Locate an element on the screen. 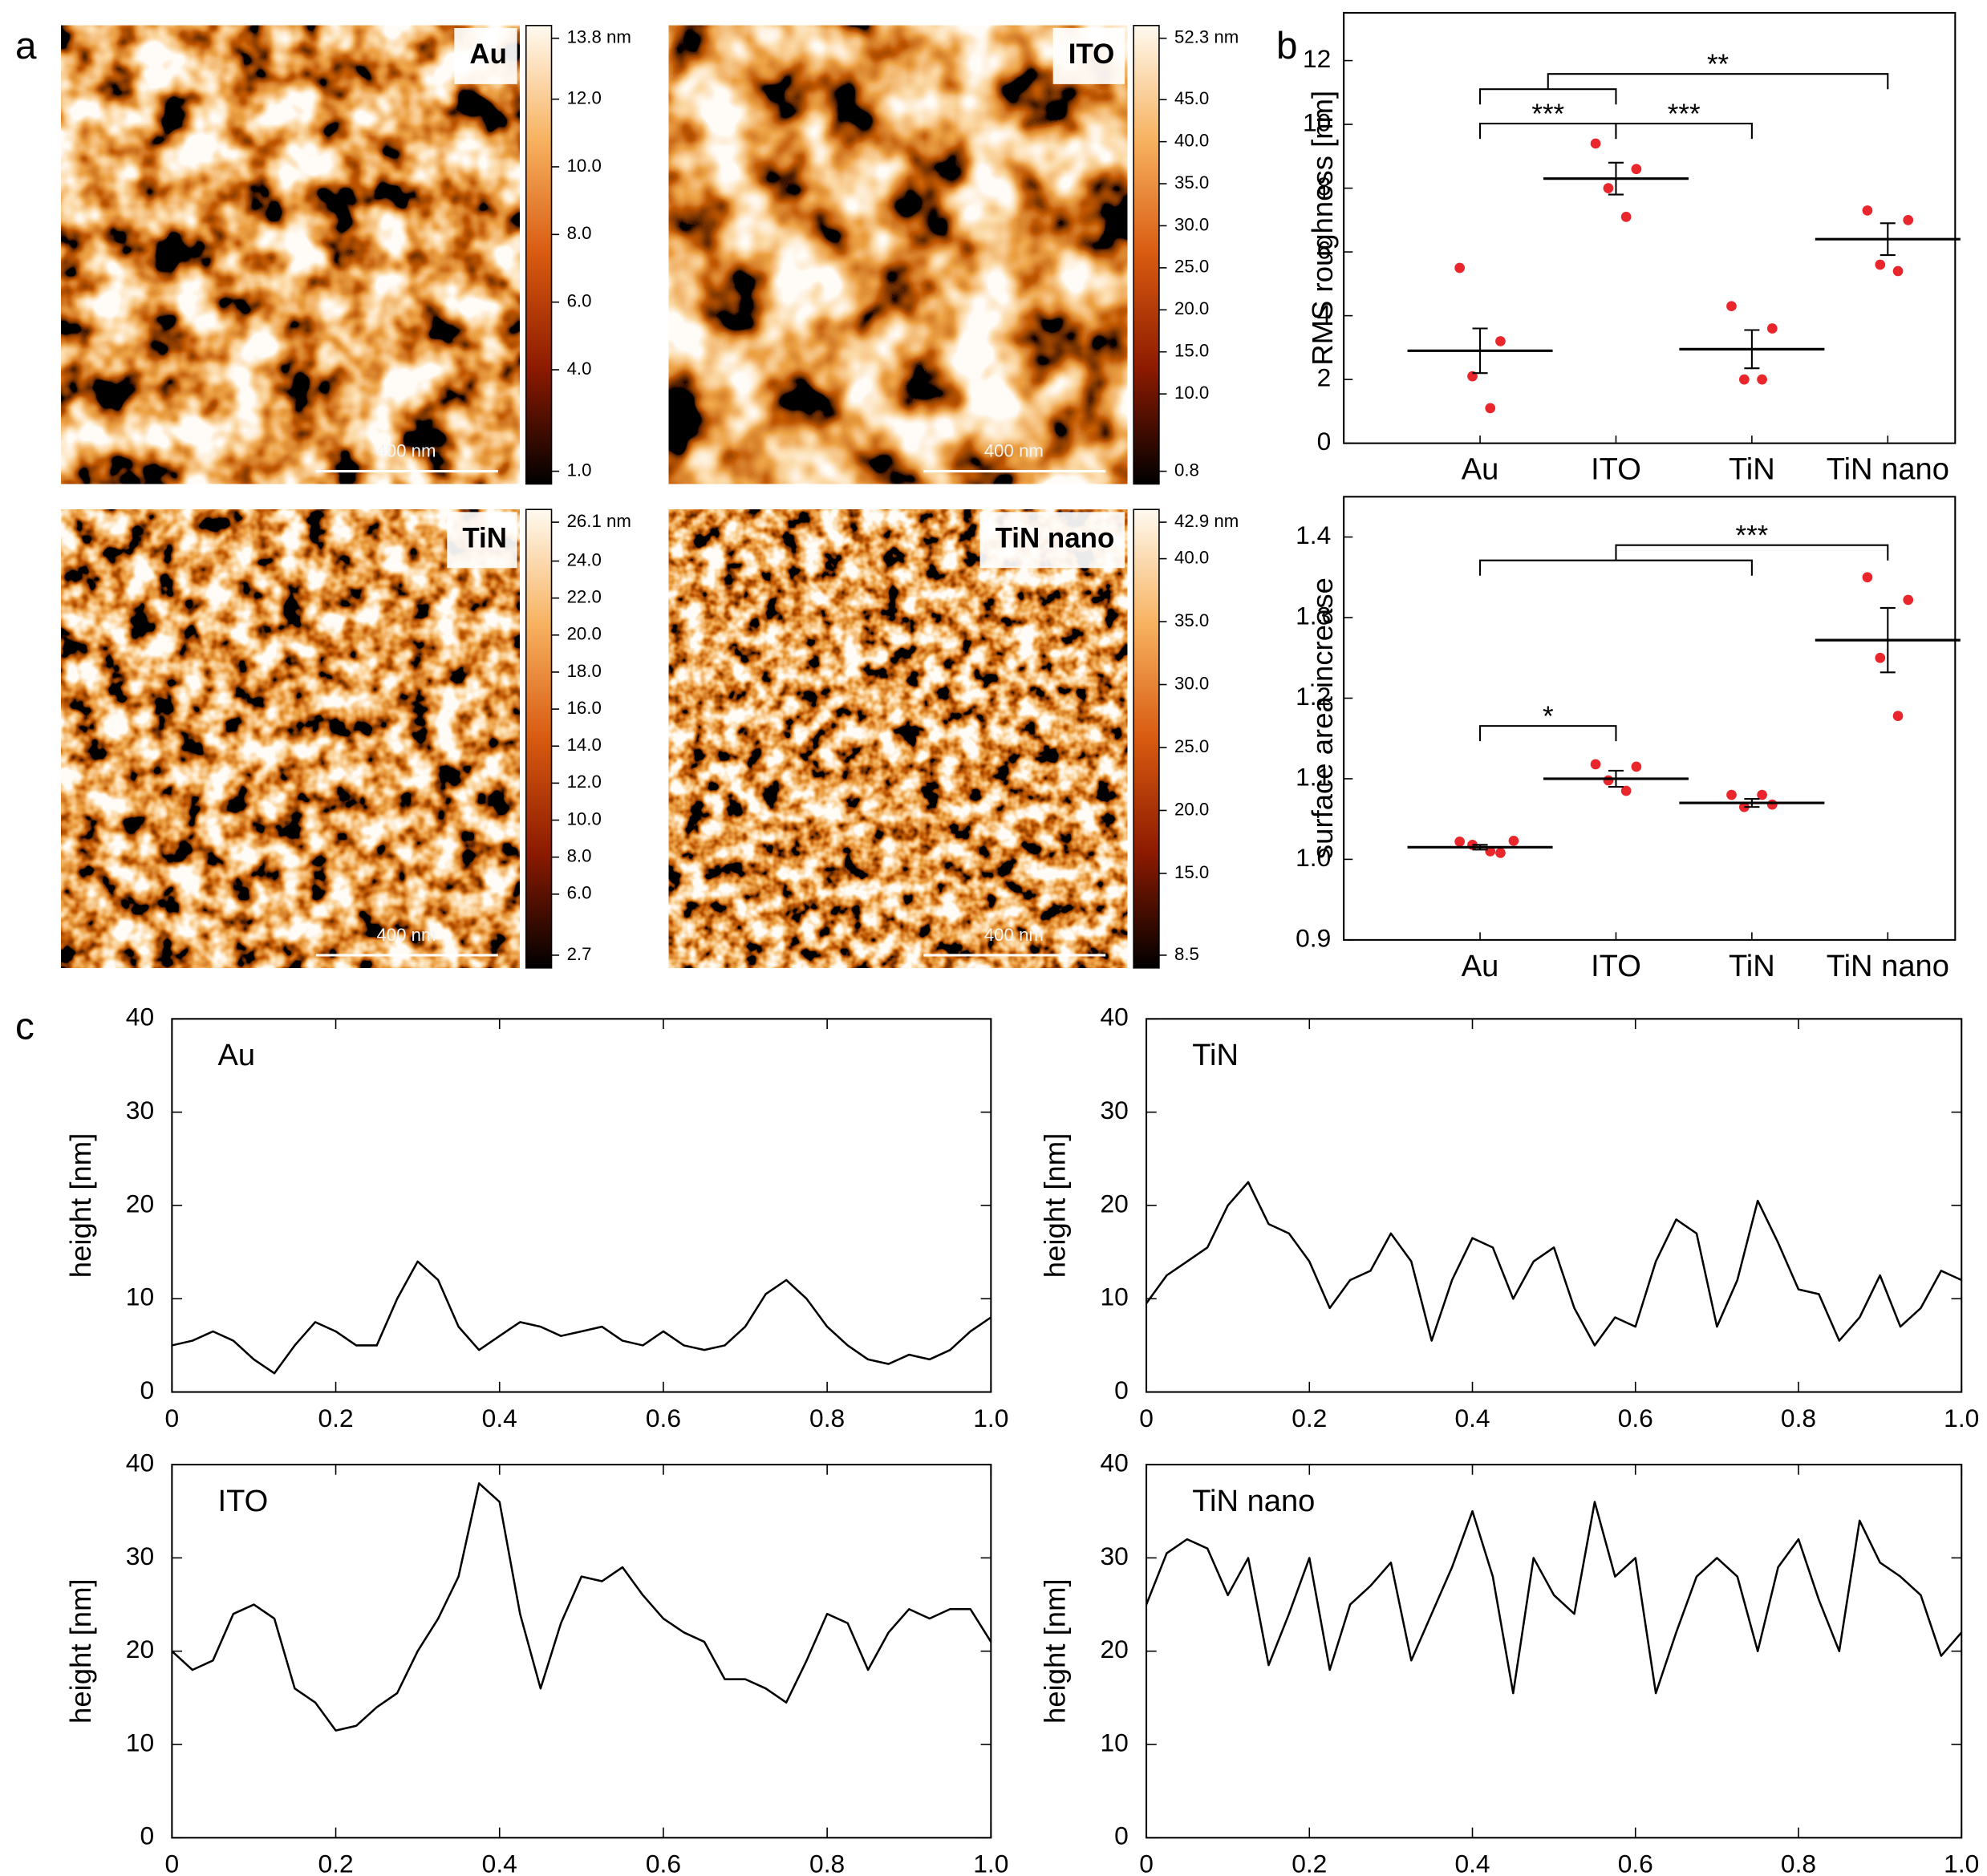 Image resolution: width=1987 pixels, height=1876 pixels. colorbar-tick-label: 22.0 is located at coordinates (584, 597).